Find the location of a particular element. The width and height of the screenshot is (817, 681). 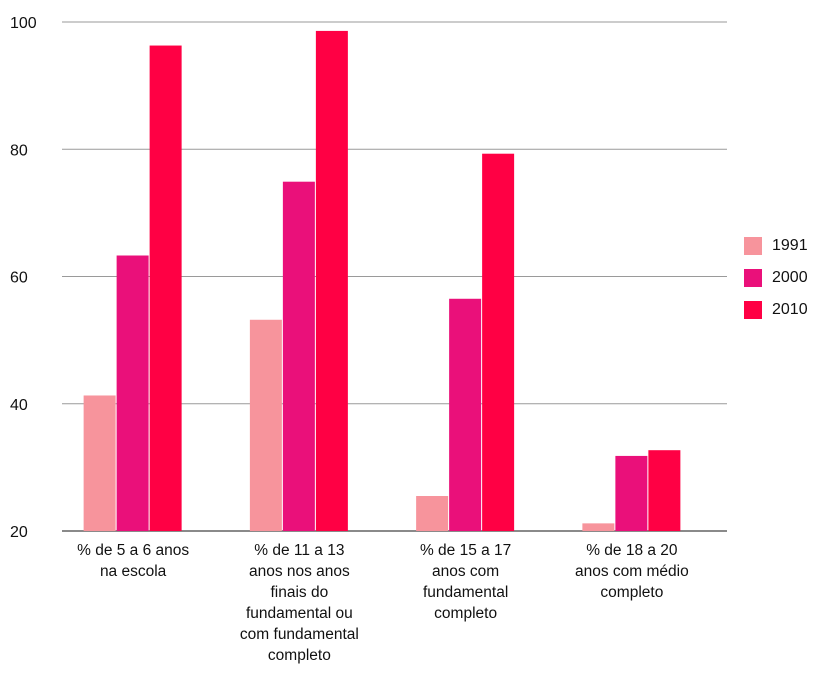

y-axis-ticks: 20 40 60 80 100 is located at coordinates (23, 278).